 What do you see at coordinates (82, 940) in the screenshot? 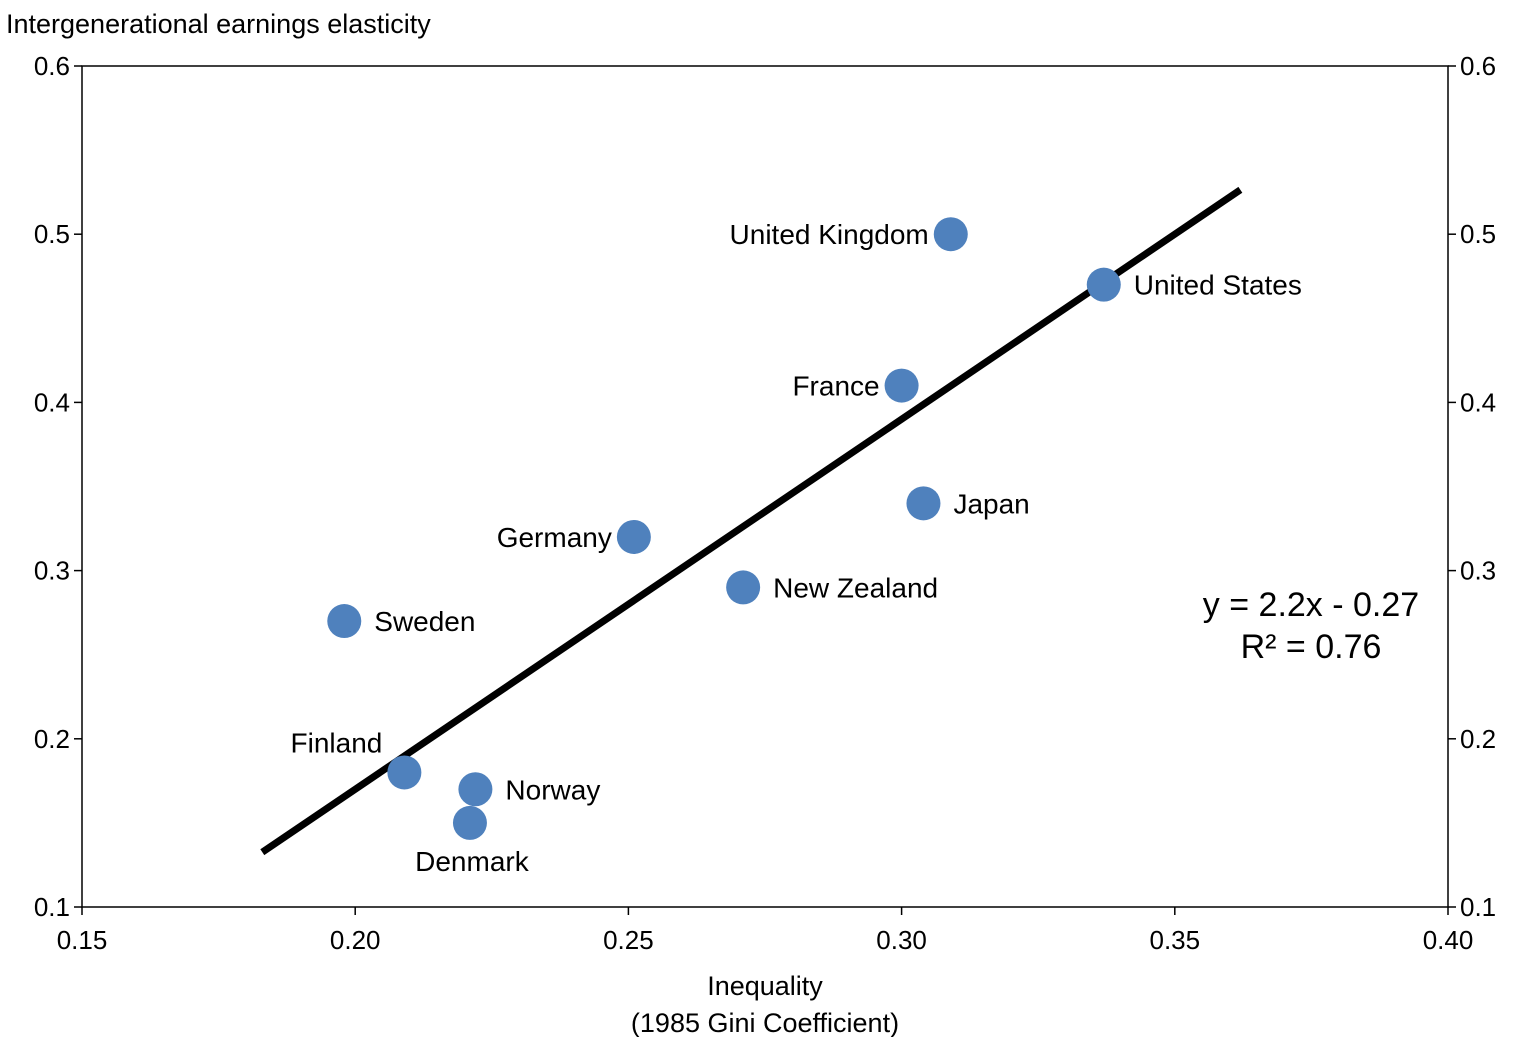
I see `x-tick-label: 0.15` at bounding box center [82, 940].